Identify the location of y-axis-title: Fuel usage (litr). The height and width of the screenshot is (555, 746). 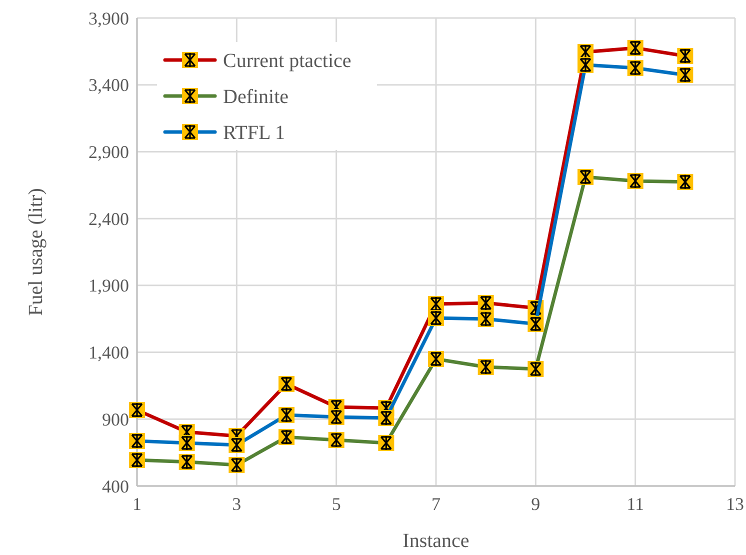
(36, 252).